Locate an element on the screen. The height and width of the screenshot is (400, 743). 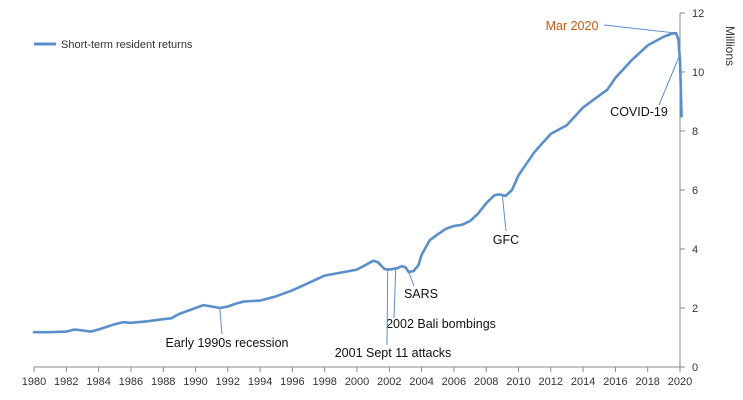
x-tick-label: 2000 is located at coordinates (357, 382).